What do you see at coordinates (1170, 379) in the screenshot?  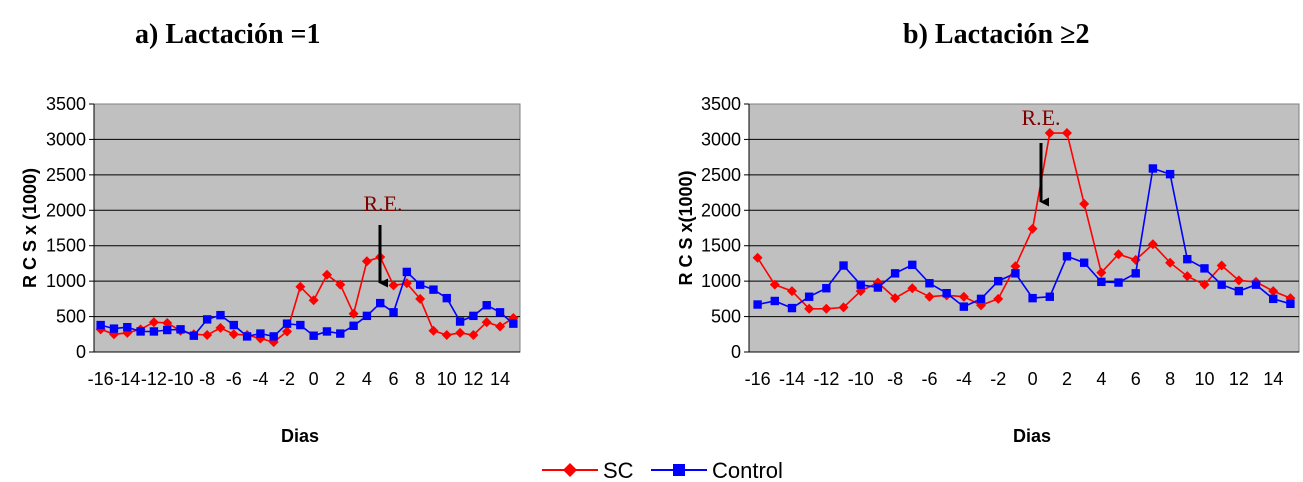 I see `chart-b-x-tick-label: 8` at bounding box center [1170, 379].